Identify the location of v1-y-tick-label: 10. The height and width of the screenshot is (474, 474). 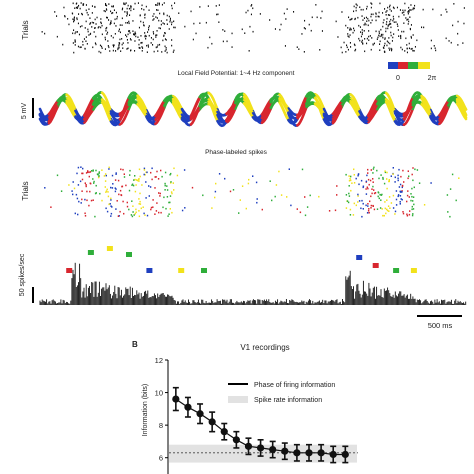
(159, 393).